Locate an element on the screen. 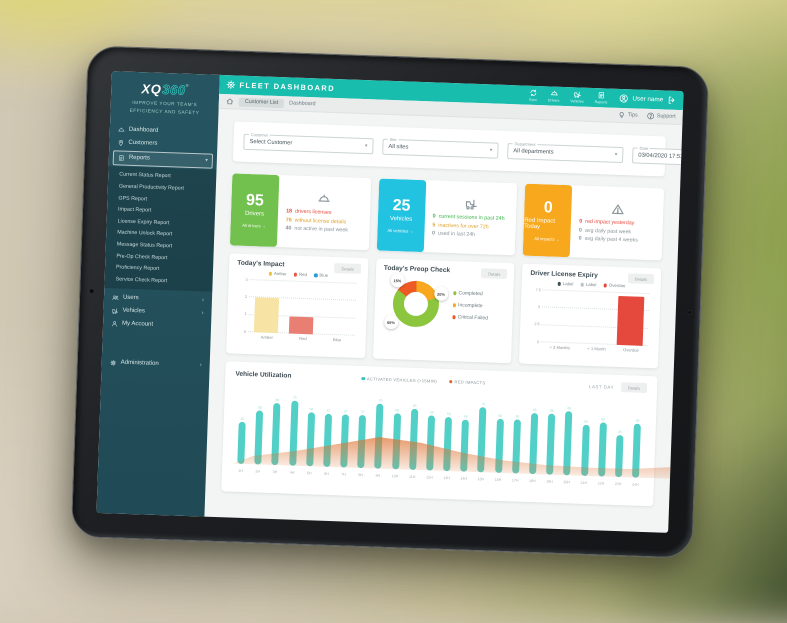 The image size is (787, 623). kpi-stat-text: avg daily past 4 weeks is located at coordinates (611, 240).